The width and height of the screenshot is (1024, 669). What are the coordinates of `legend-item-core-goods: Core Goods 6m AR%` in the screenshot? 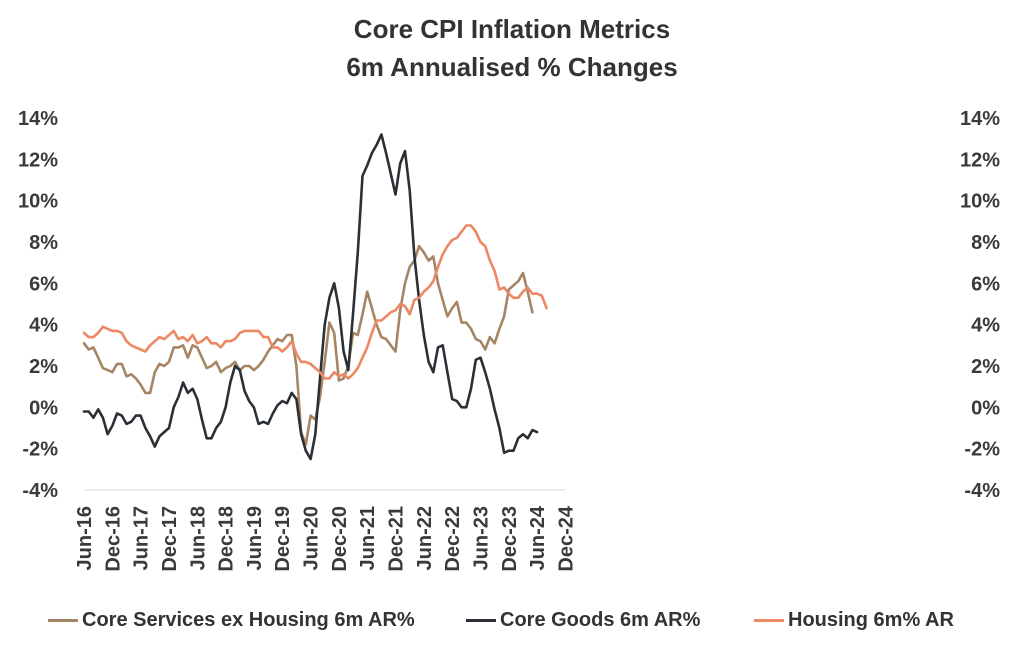 It's located at (583, 620).